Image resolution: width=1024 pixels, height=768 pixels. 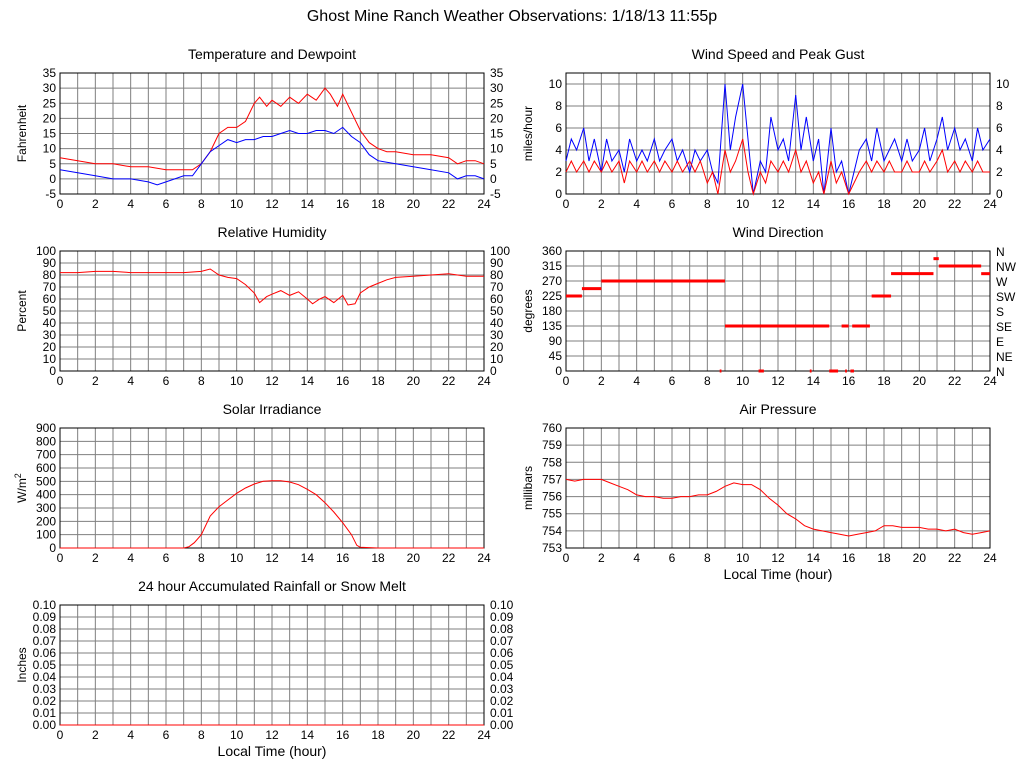 What do you see at coordinates (552, 548) in the screenshot?
I see `y-tick-label: 753` at bounding box center [552, 548].